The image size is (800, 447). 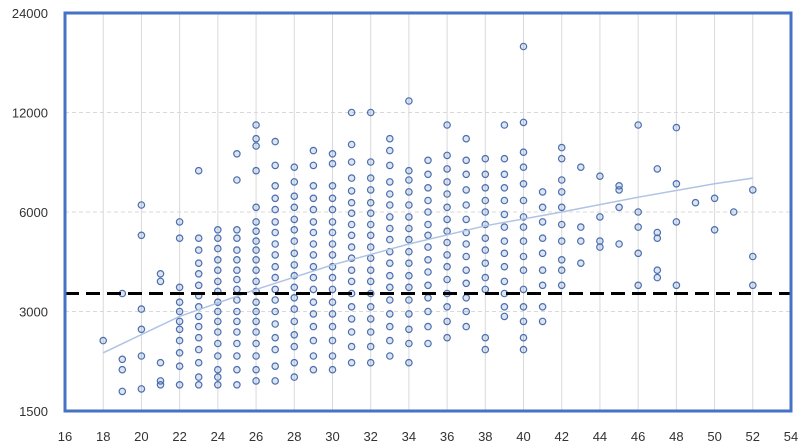 I want to click on x-tick-label: 20, so click(x=141, y=436).